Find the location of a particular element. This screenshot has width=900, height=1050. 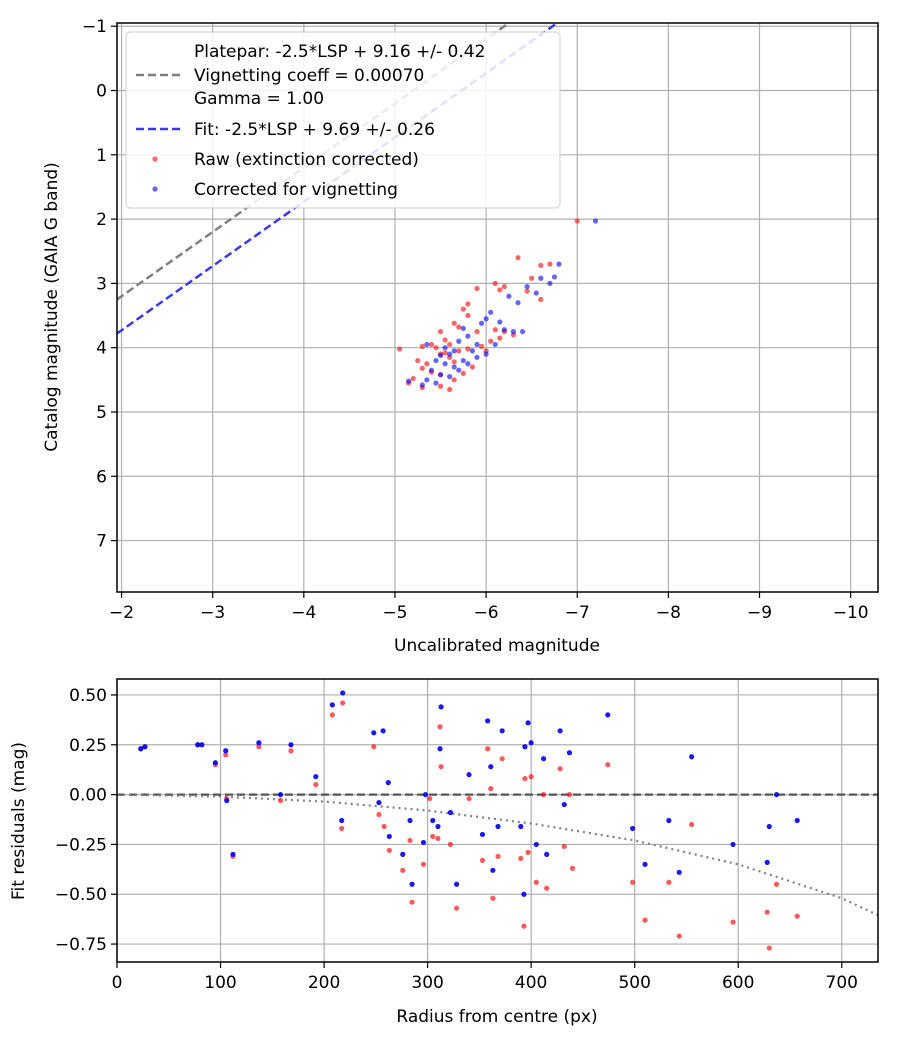

y-tick-label: −0.50 is located at coordinates (81, 895).